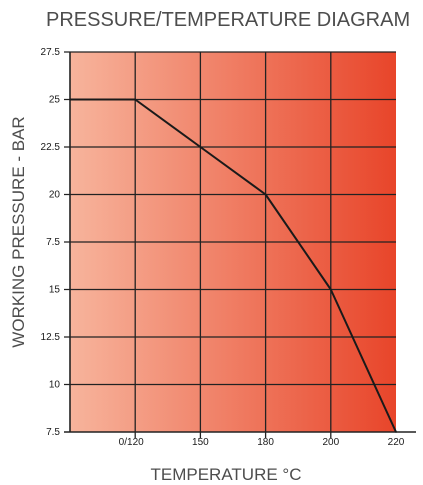  I want to click on chart-title: PRESSURE/TEMPERATURE DIAGRAM, so click(228, 20).